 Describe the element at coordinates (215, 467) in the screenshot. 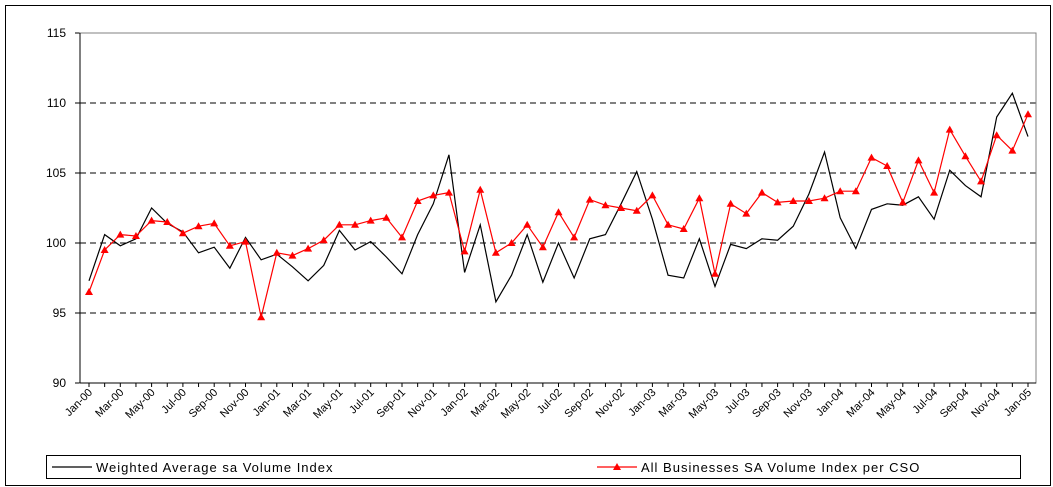

I see `legend-label: Weighted Average sa Volume Index` at that location.